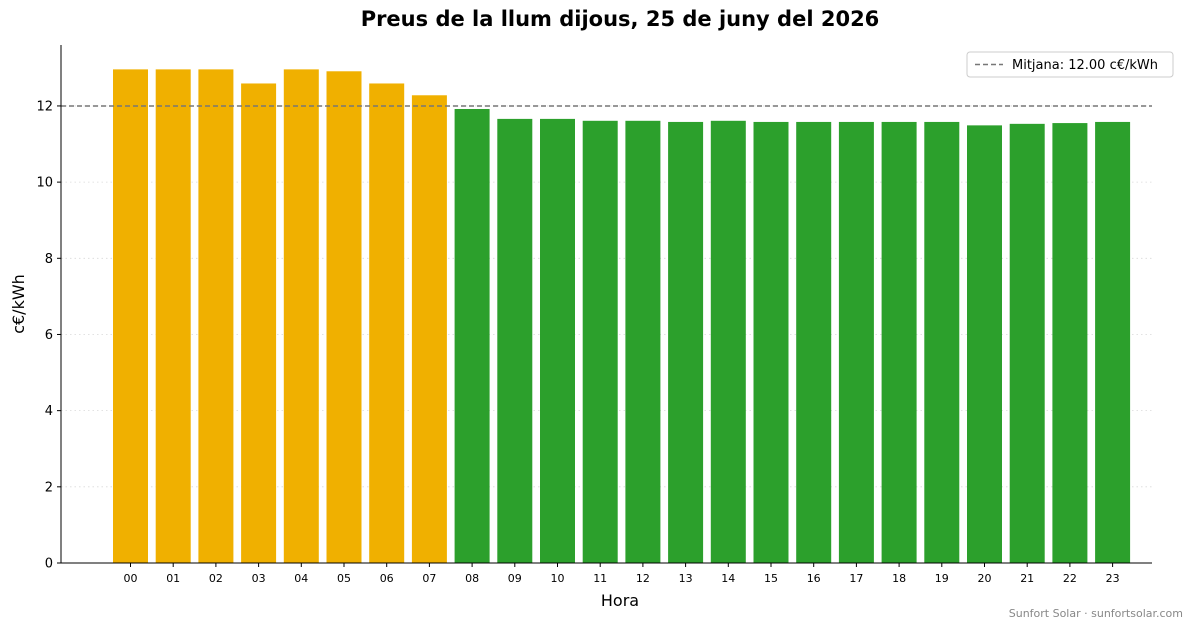 The height and width of the screenshot is (628, 1193). What do you see at coordinates (387, 578) in the screenshot?
I see `x-tick-label: 06` at bounding box center [387, 578].